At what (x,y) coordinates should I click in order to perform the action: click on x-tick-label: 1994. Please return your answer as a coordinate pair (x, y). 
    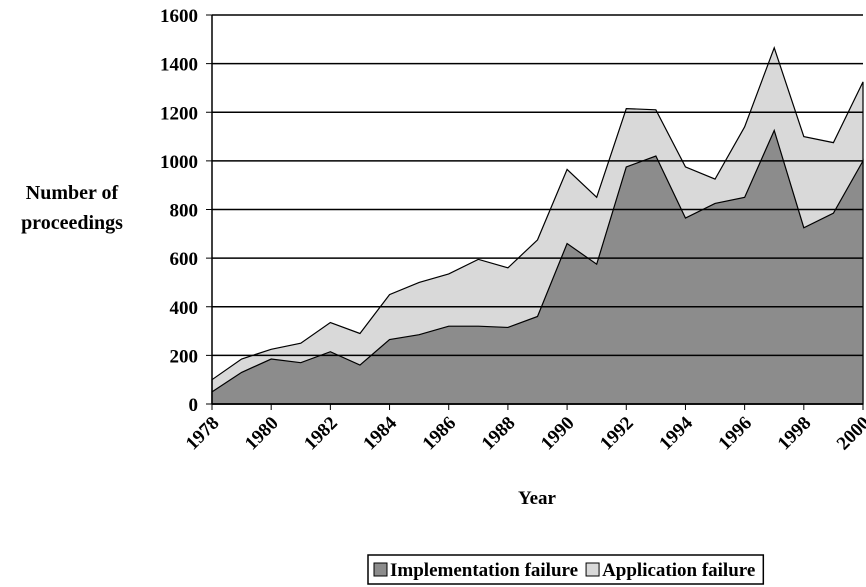
    Looking at the image, I should click on (676, 433).